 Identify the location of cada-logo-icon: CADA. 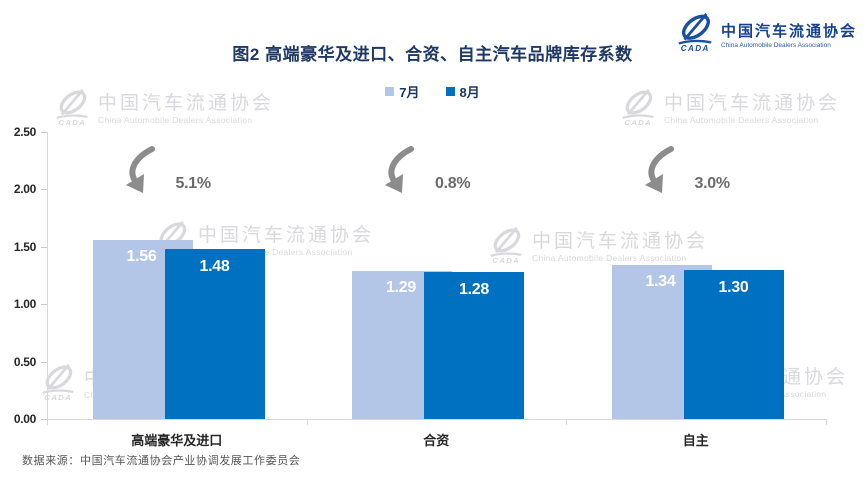
(695, 34).